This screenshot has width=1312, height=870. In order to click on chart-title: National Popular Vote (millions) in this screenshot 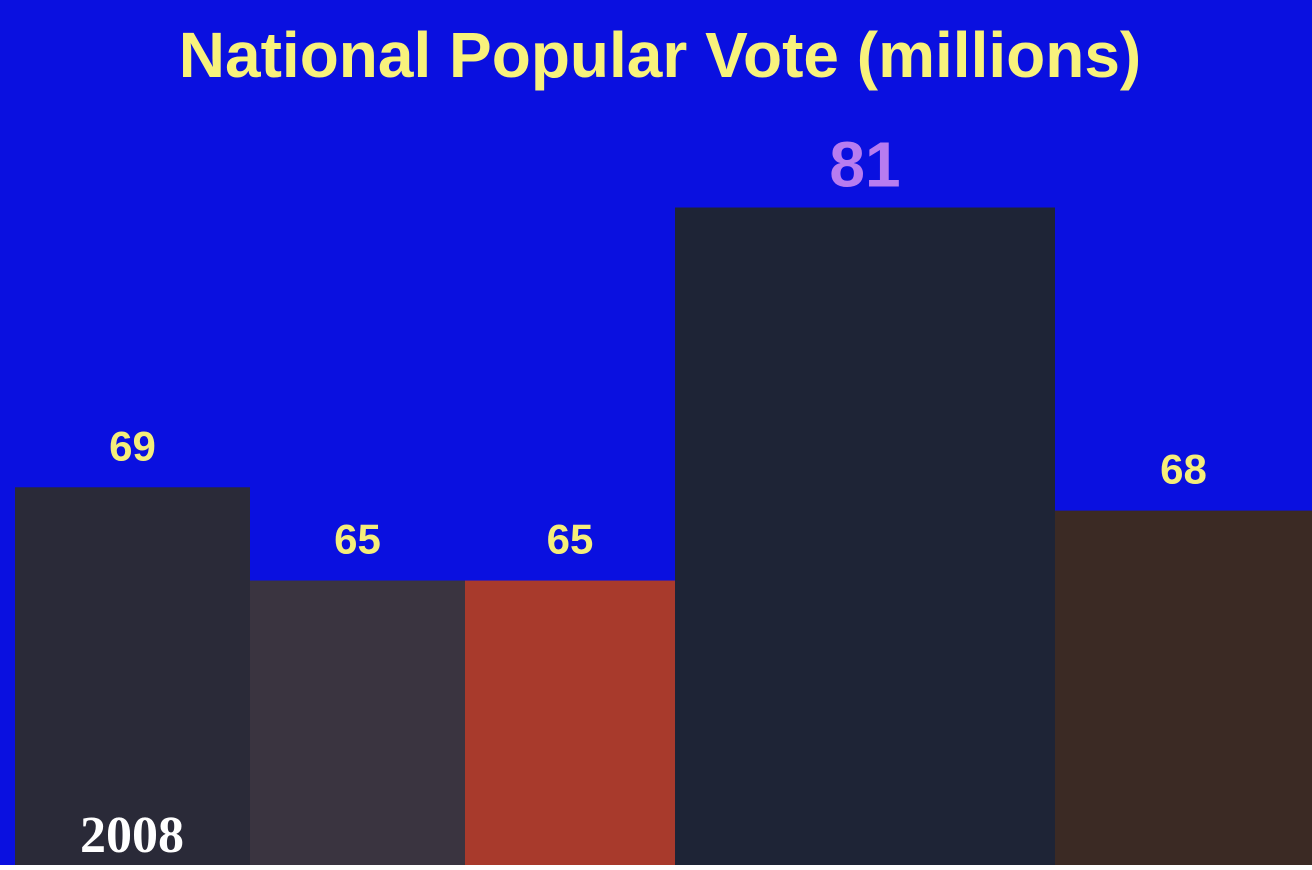, I will do `click(660, 55)`.